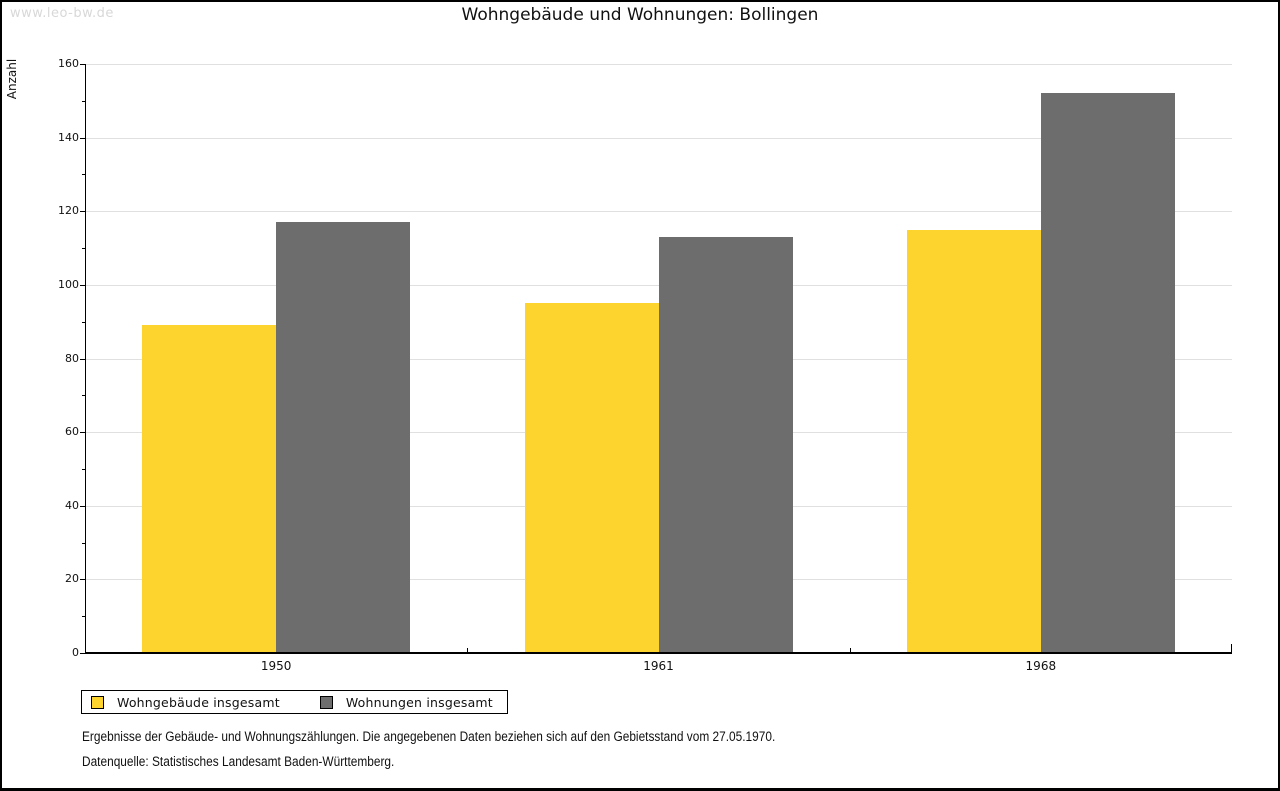 The width and height of the screenshot is (1280, 791). I want to click on legend-item-wohnungen: Wohnungen insgesamt, so click(406, 702).